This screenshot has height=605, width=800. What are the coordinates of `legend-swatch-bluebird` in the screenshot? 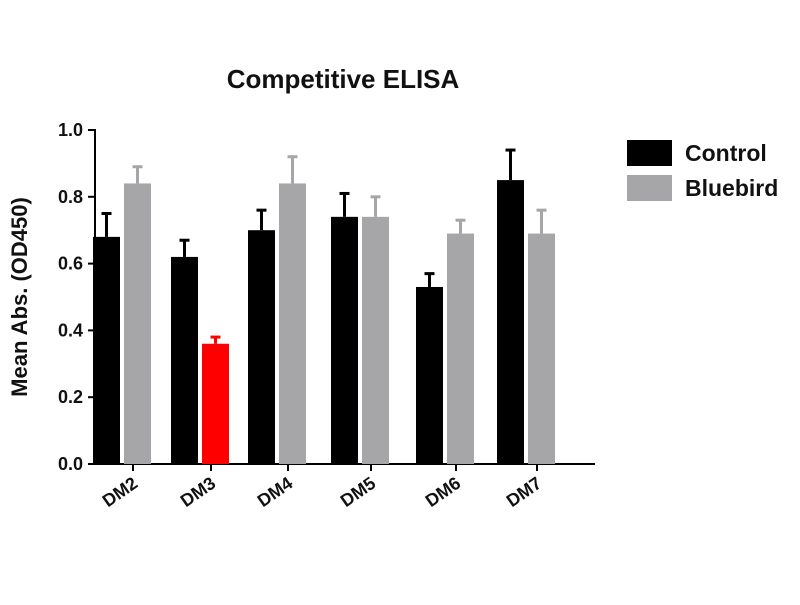 It's located at (649, 188).